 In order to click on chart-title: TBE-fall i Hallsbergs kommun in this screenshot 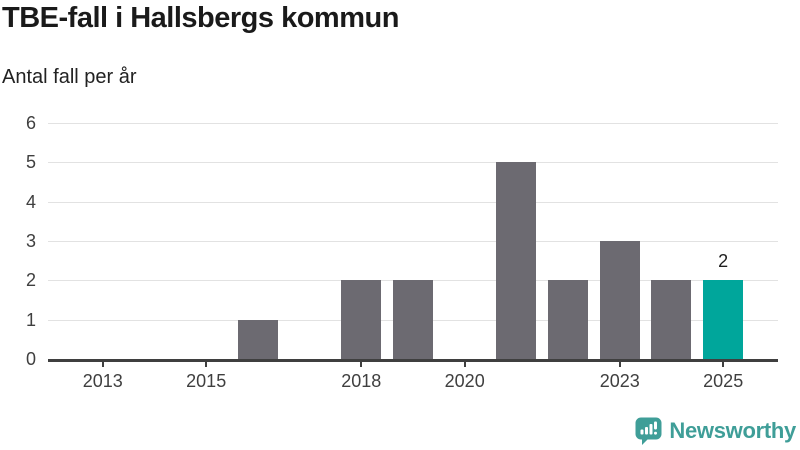, I will do `click(200, 18)`.